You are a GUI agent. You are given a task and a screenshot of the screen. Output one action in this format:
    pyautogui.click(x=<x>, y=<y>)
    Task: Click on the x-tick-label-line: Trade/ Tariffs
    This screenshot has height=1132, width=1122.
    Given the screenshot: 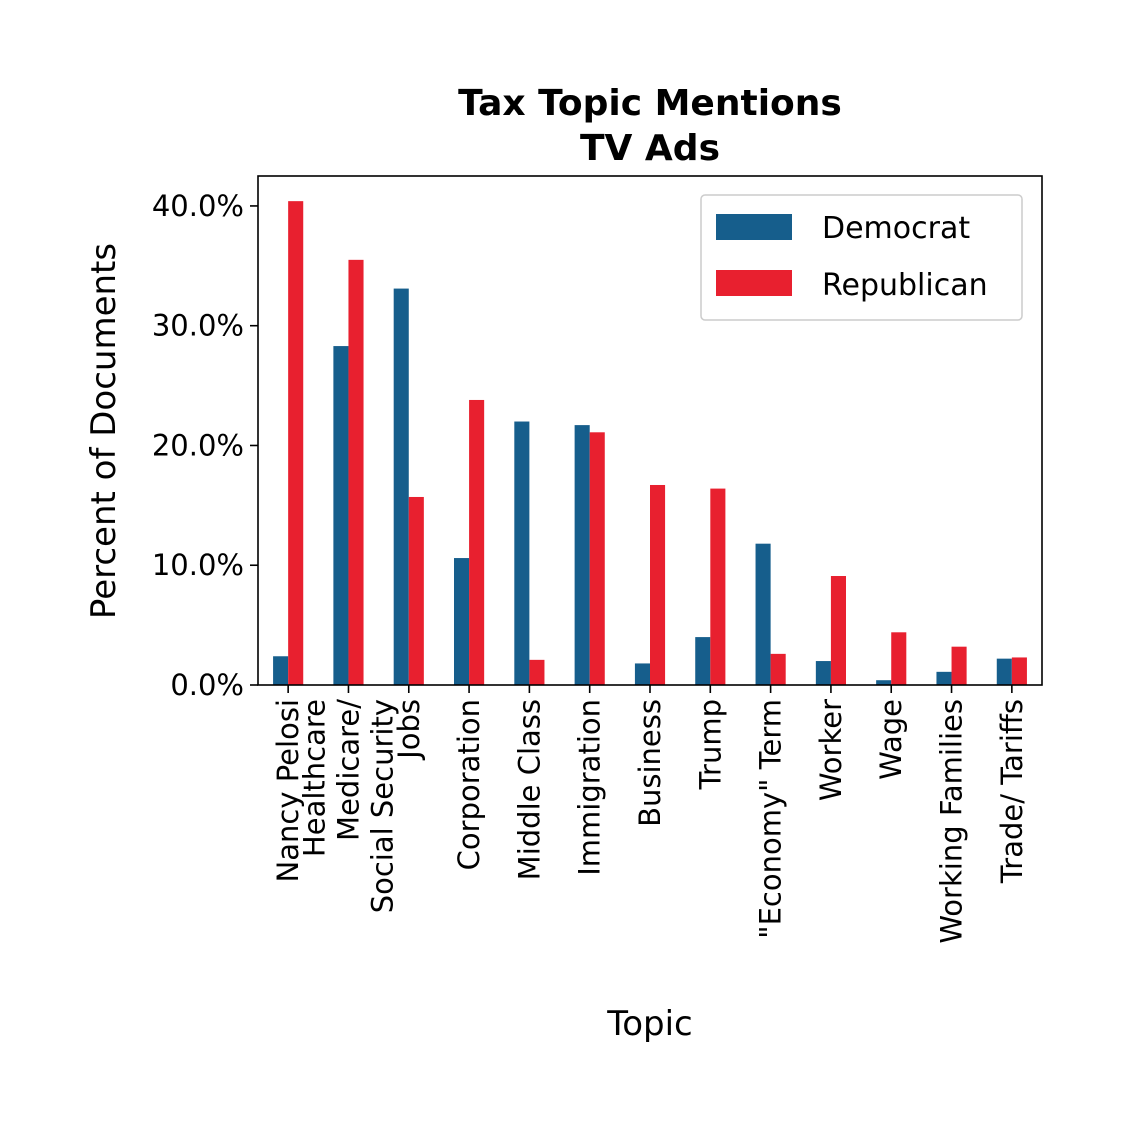 What is the action you would take?
    pyautogui.click(x=1012, y=791)
    